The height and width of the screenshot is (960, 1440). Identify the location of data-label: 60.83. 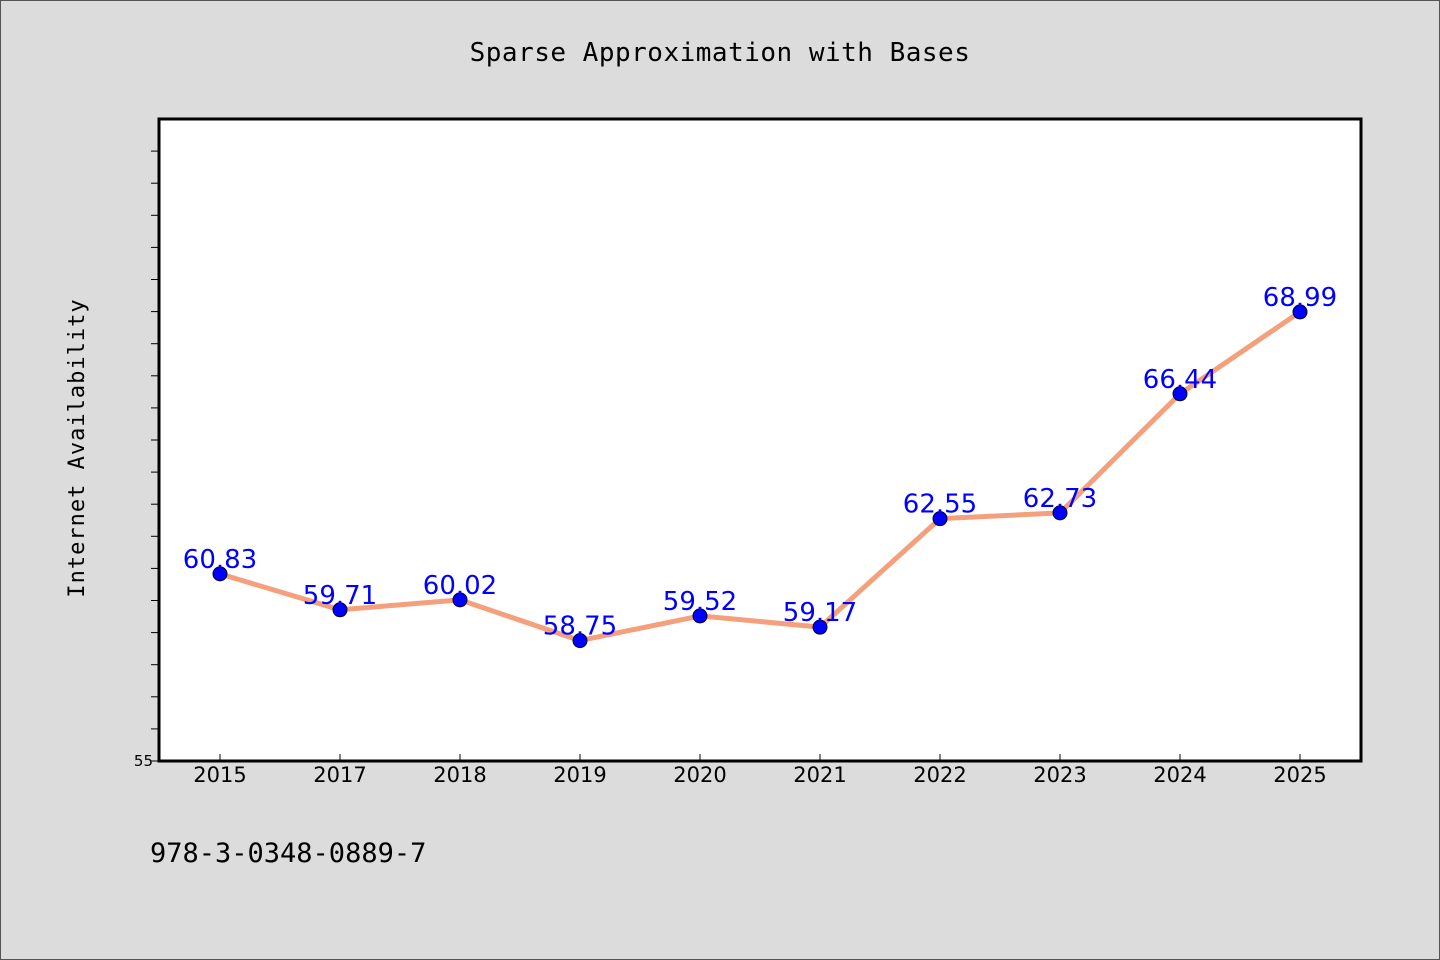
(220, 560).